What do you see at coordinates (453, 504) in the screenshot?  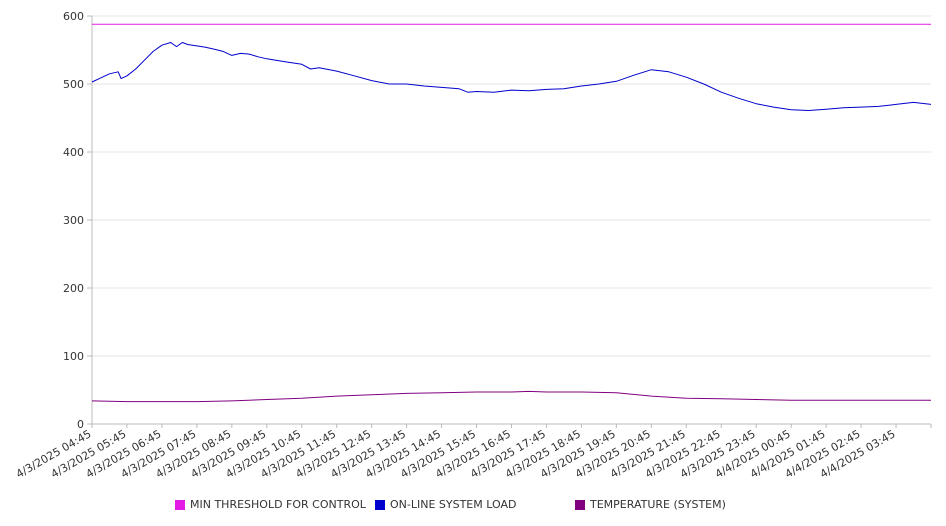 I see `legend-label-system-load: ON-LINE SYSTEM LOAD` at bounding box center [453, 504].